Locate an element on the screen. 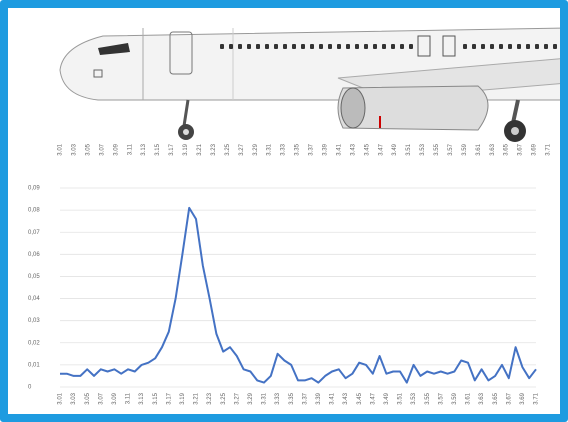  y-tick-label: 0,07 is located at coordinates (34, 233).